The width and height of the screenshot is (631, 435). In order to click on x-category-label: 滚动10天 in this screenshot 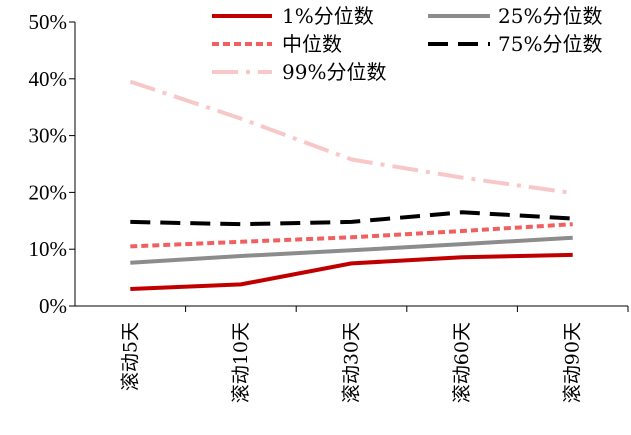, I will do `click(241, 362)`.